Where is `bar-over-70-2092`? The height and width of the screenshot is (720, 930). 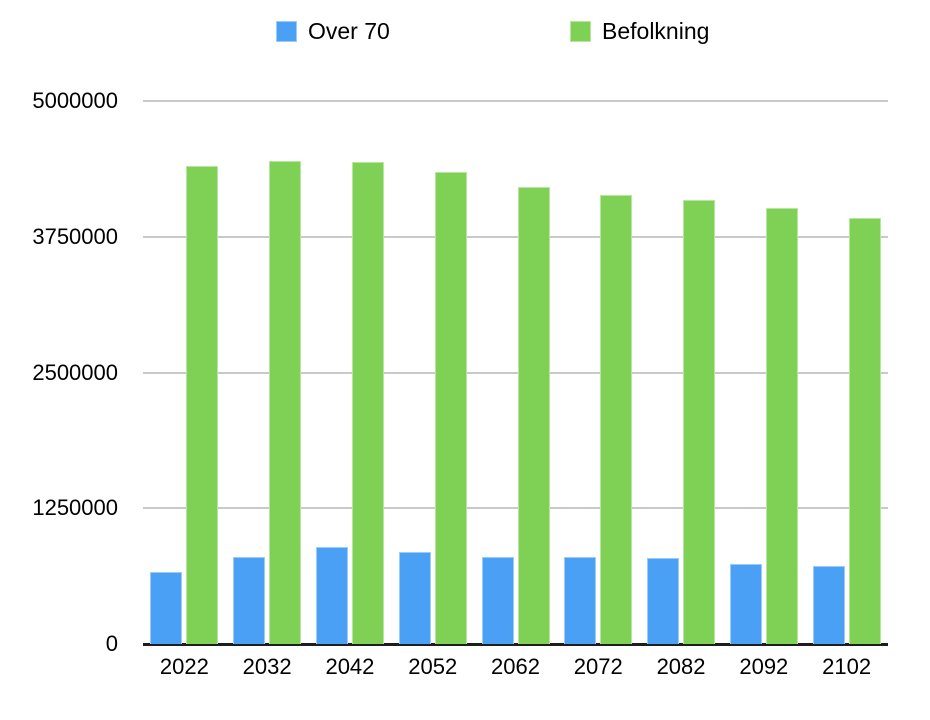 bar-over-70-2092 is located at coordinates (745, 604).